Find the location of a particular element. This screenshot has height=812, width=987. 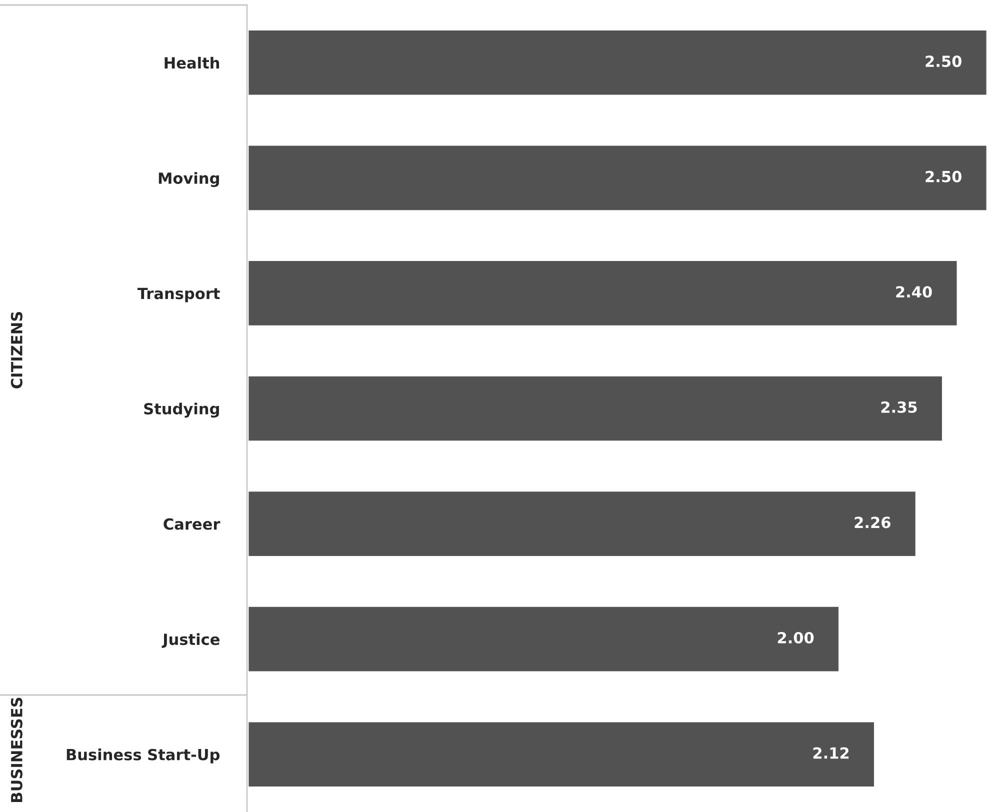

y-tick-label: Career is located at coordinates (192, 524).